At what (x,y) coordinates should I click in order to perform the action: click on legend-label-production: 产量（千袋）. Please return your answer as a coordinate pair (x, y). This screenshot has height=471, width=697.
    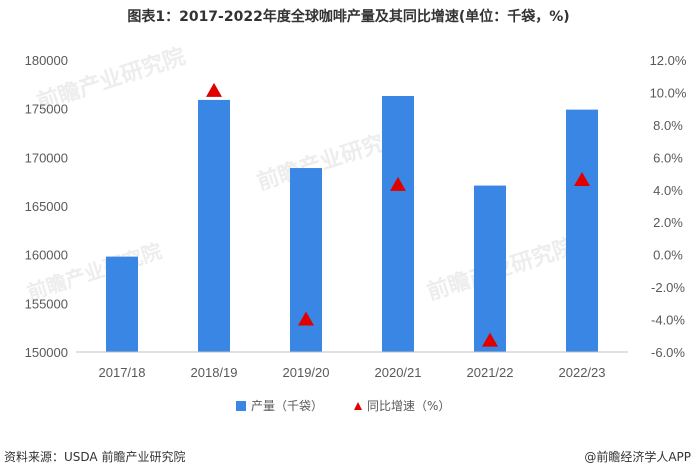
    Looking at the image, I should click on (287, 406).